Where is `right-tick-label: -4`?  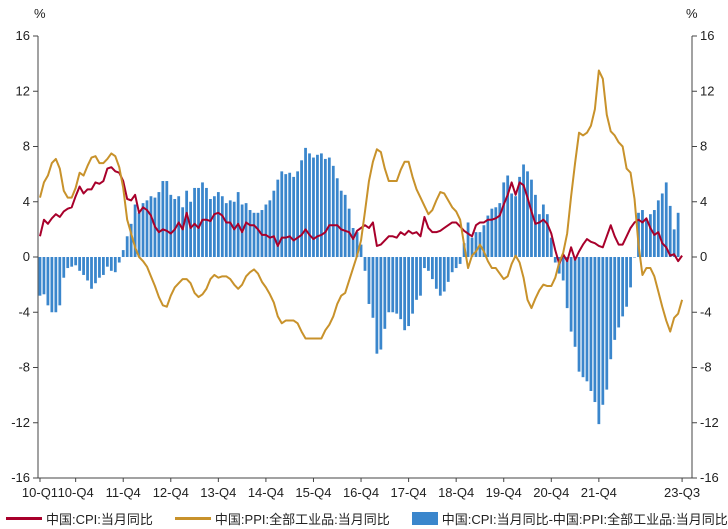 right-tick-label: -4 is located at coordinates (706, 311).